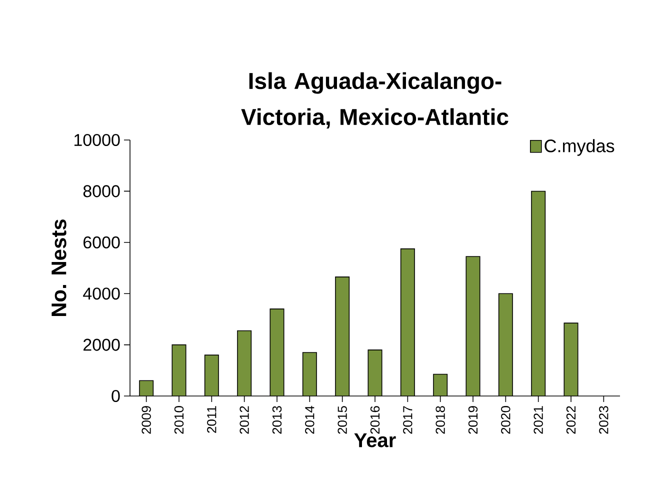 The width and height of the screenshot is (647, 487). Describe the element at coordinates (374, 100) in the screenshot. I see `chart-title: Isla Aguada-Xicalango-Victoria, Mexico-Atlantic` at that location.